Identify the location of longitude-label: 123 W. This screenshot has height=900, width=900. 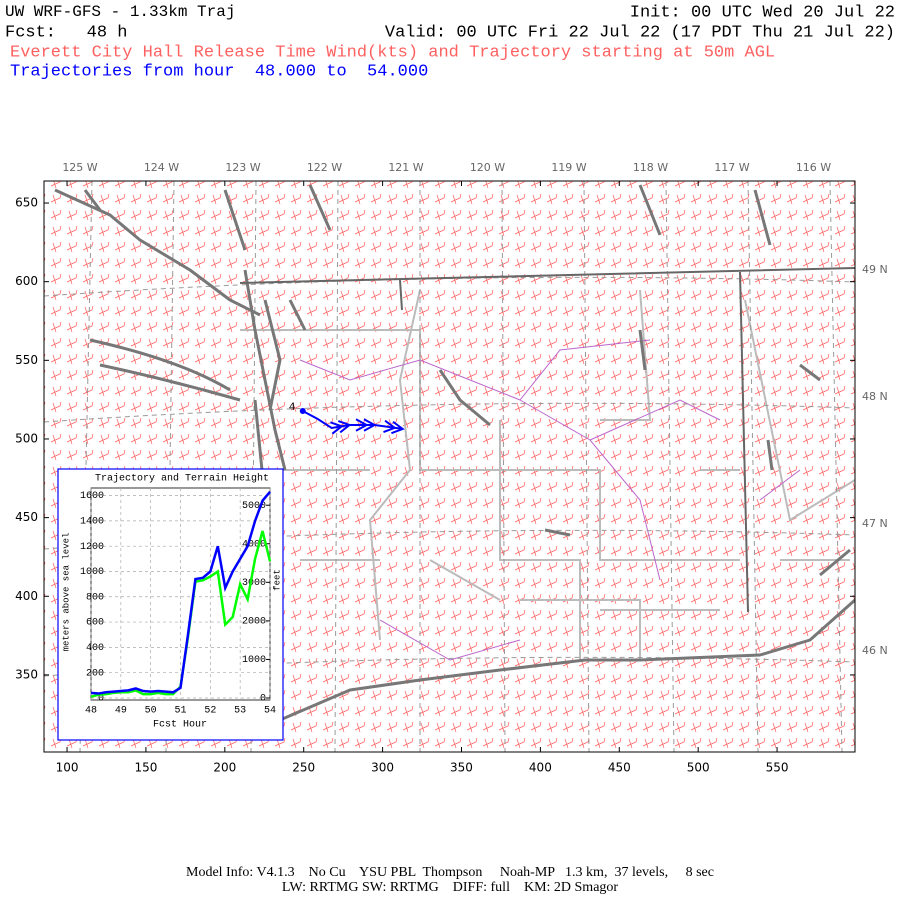
(242, 167).